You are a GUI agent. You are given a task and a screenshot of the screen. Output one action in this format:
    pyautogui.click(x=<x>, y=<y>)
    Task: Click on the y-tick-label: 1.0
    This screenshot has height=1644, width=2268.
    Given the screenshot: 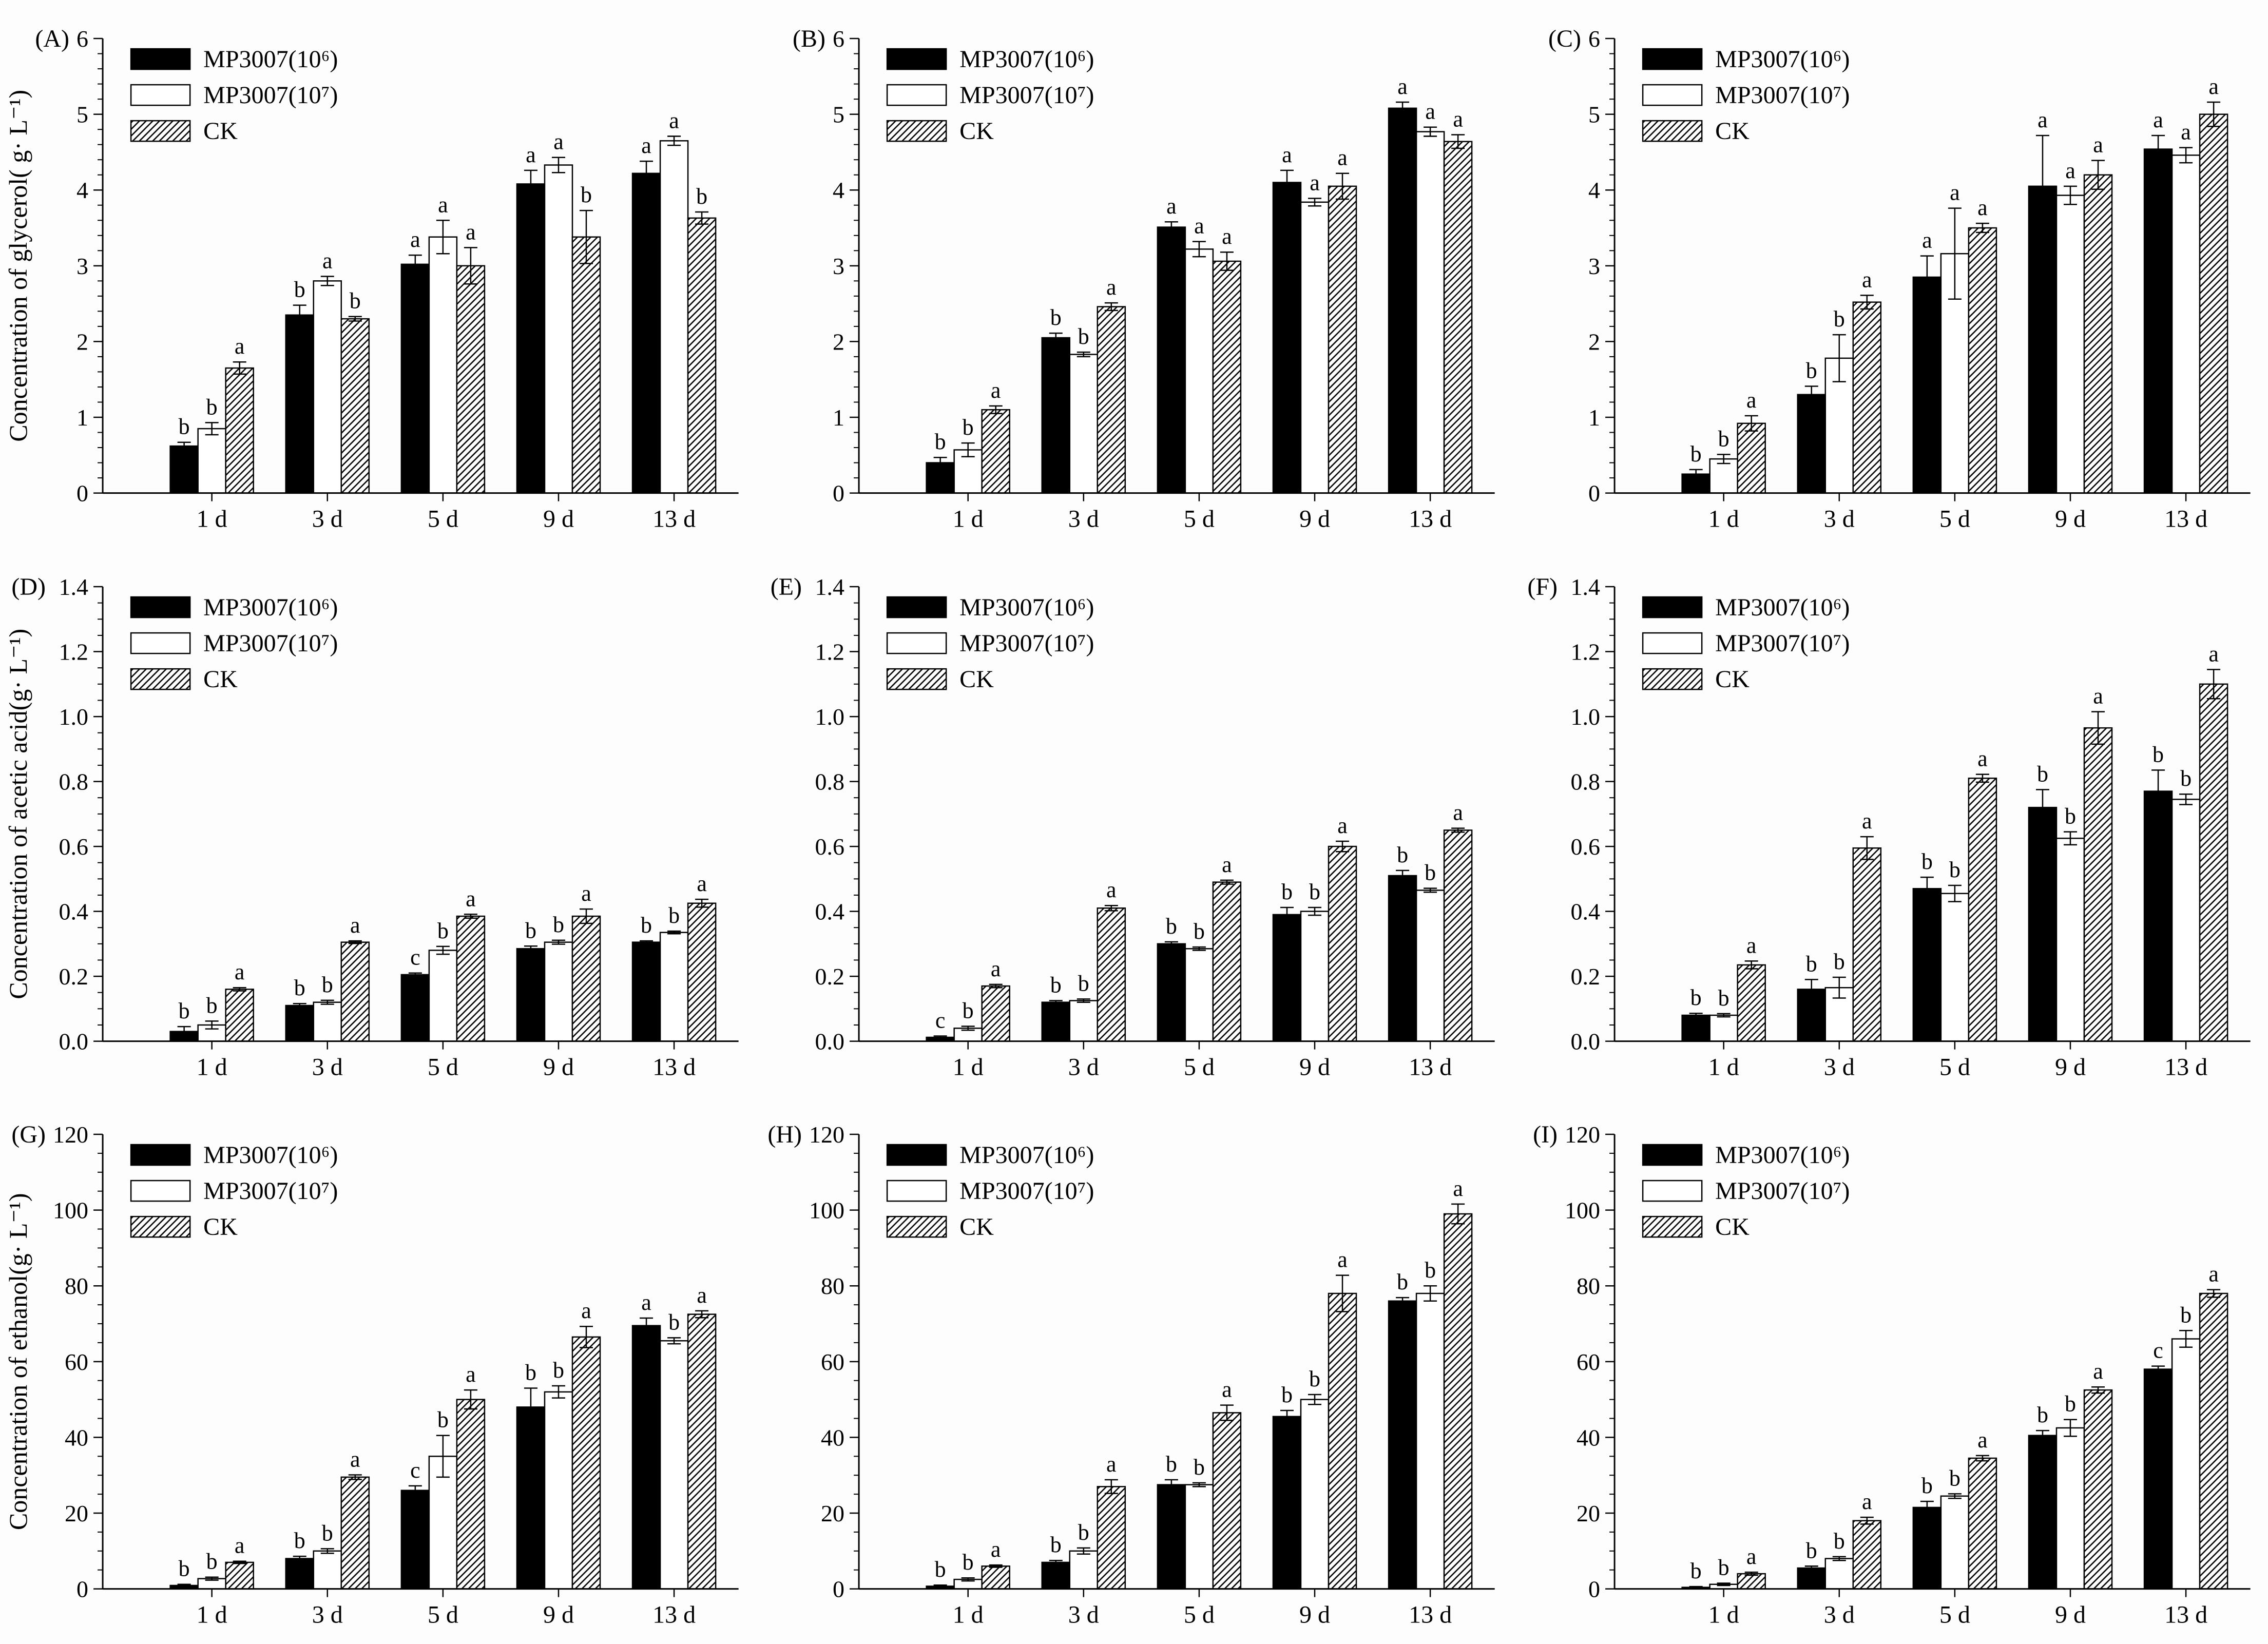 What is the action you would take?
    pyautogui.click(x=830, y=717)
    